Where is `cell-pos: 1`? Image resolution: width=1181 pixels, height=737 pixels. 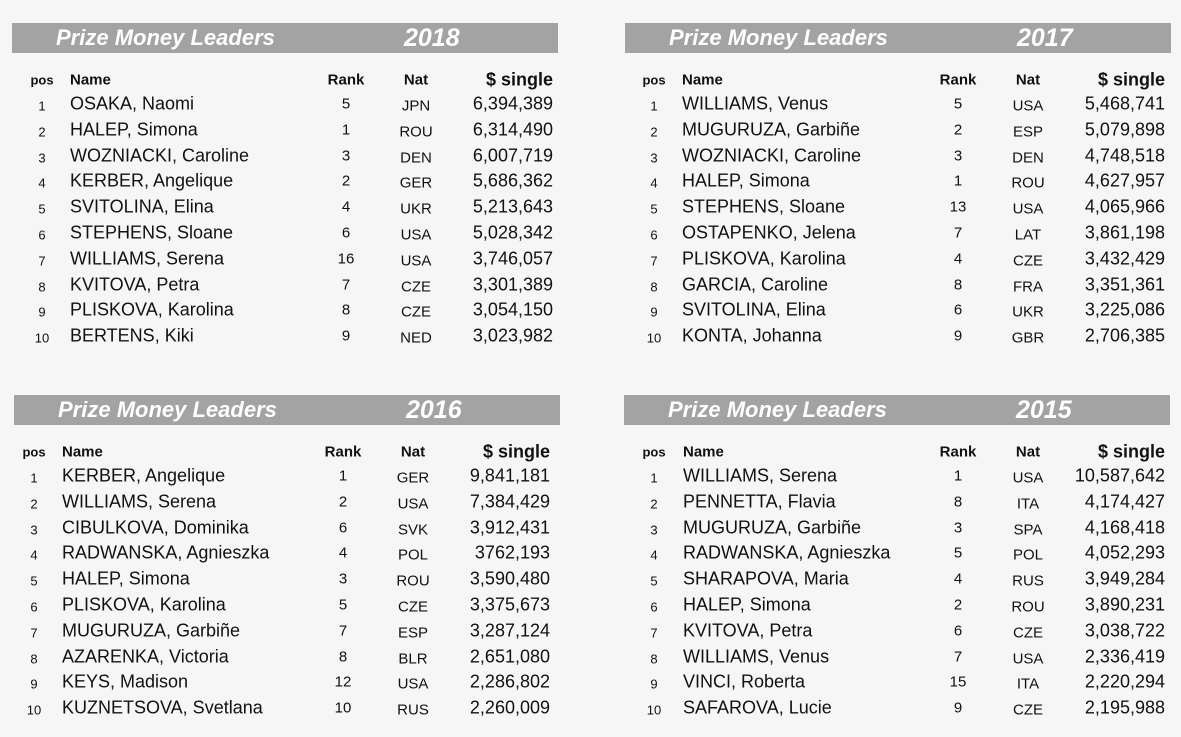
cell-pos: 1 is located at coordinates (654, 106).